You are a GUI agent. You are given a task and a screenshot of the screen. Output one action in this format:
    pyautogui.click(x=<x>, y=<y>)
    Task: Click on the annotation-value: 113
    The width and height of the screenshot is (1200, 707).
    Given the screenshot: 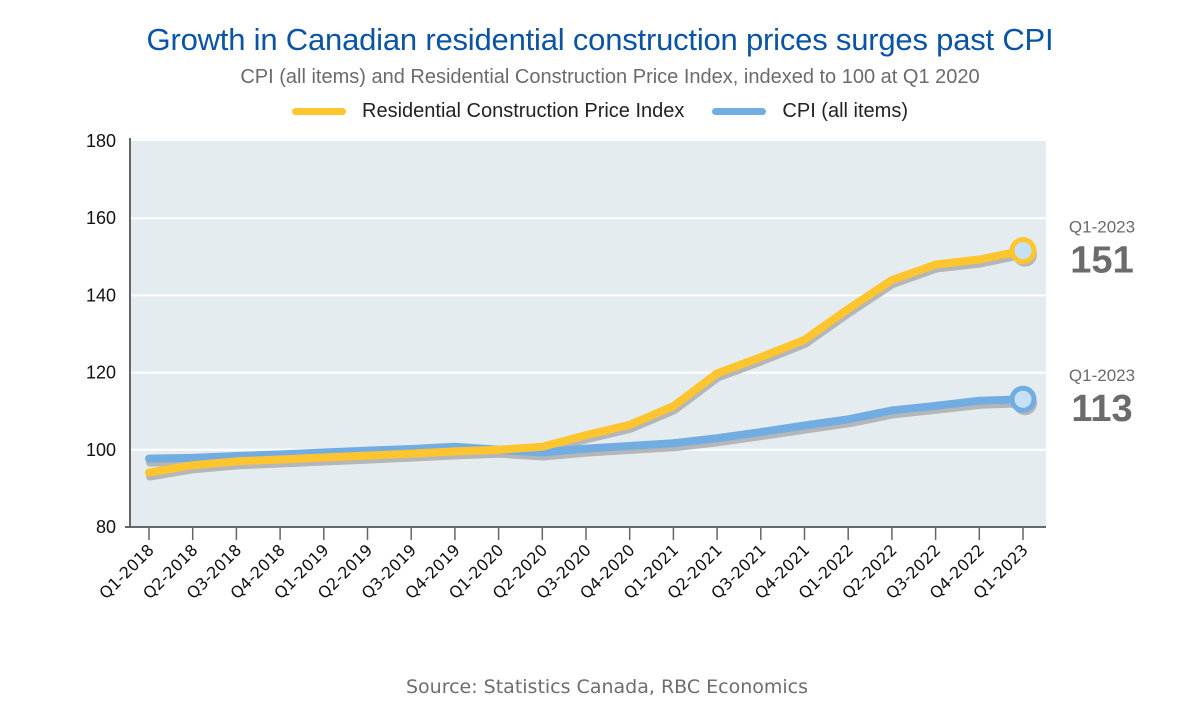 What is the action you would take?
    pyautogui.click(x=1101, y=409)
    